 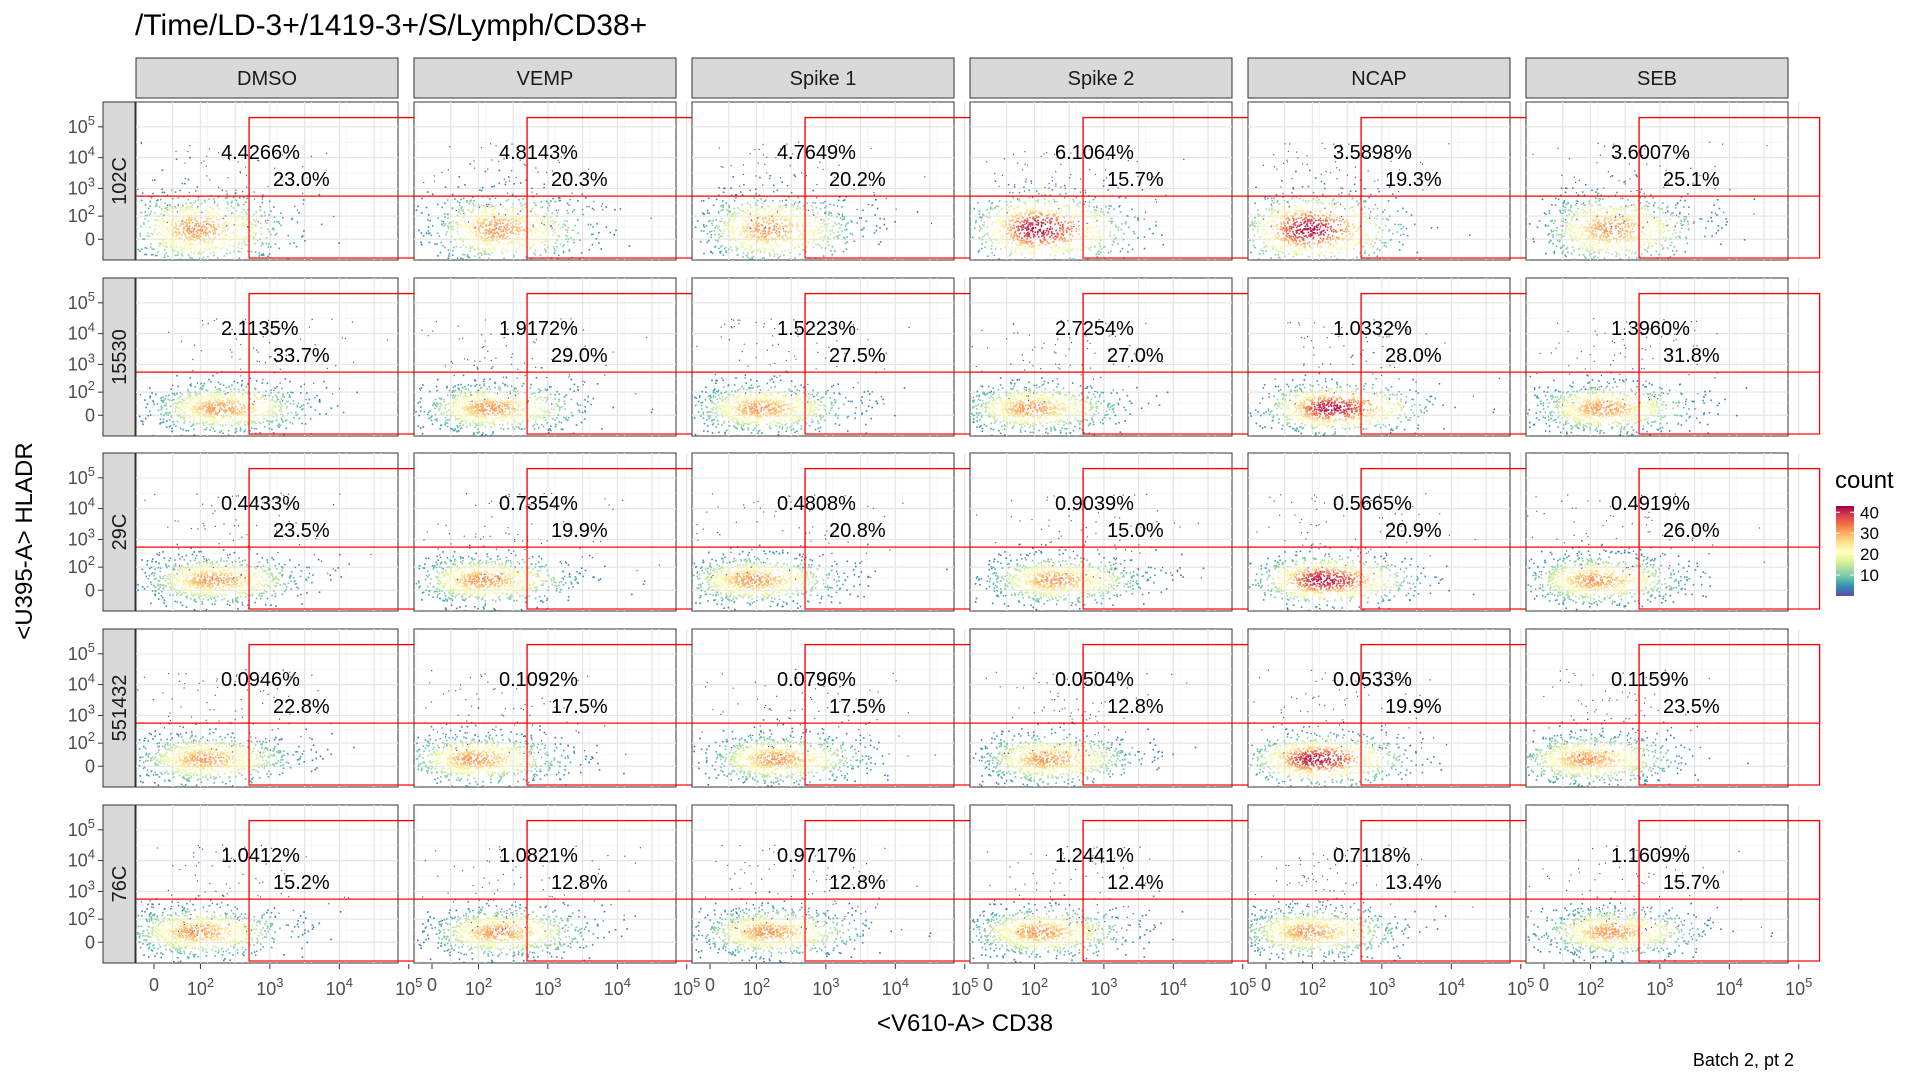 What do you see at coordinates (538, 856) in the screenshot?
I see `gate-percent-hladr: 1.0821%` at bounding box center [538, 856].